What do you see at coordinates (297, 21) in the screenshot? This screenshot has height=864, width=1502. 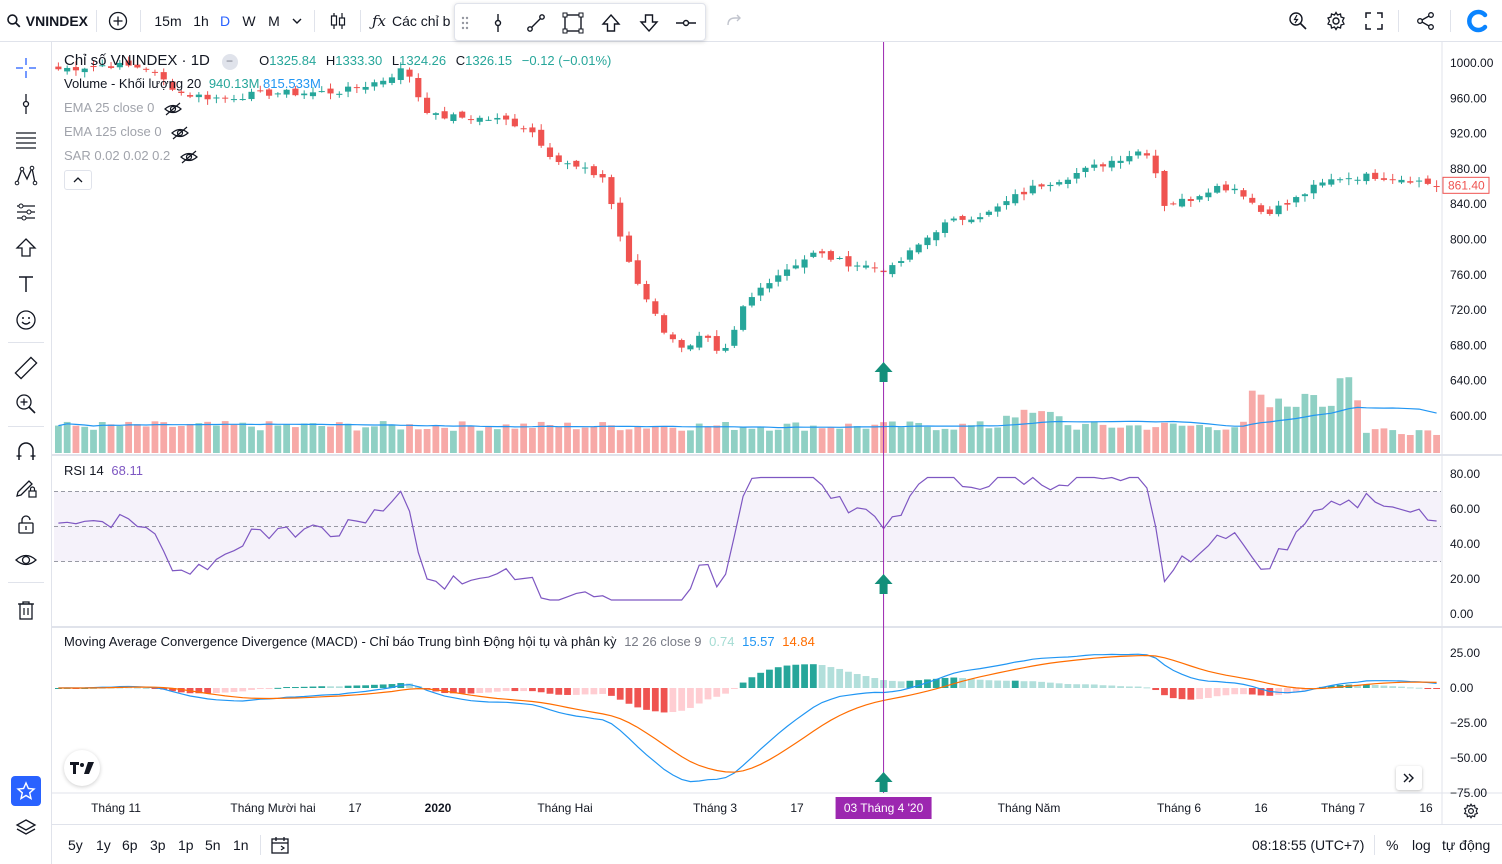 I see `interval-dropdown-button` at bounding box center [297, 21].